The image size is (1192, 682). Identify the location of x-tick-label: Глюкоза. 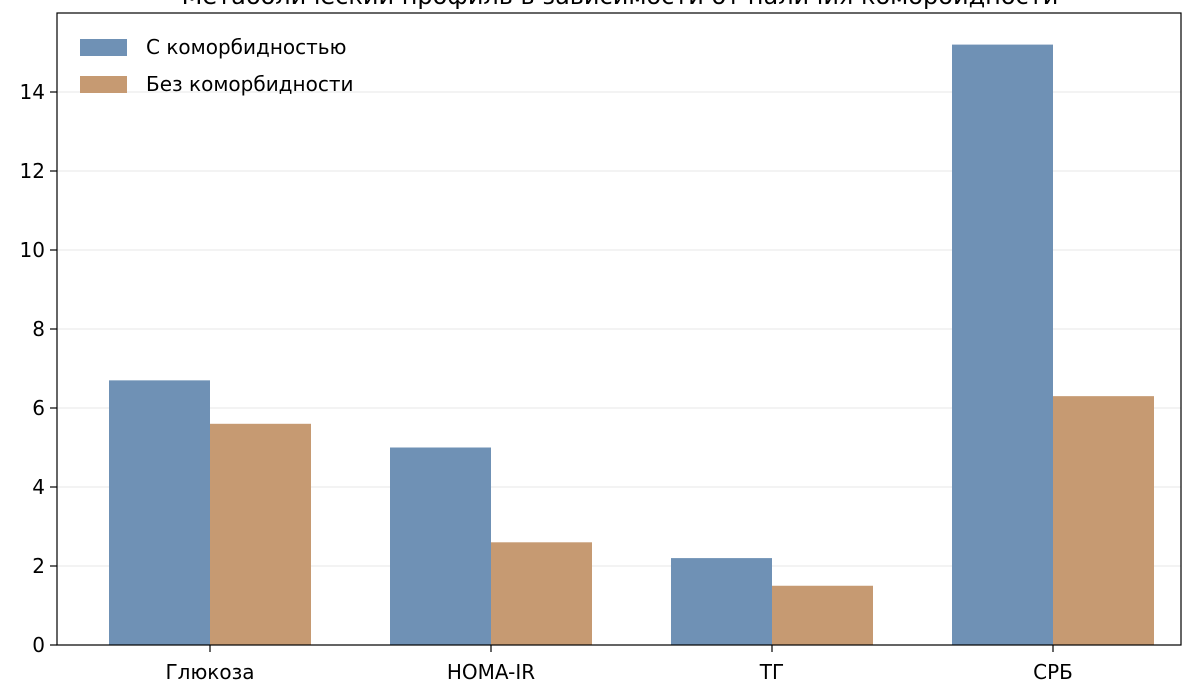
(209, 671).